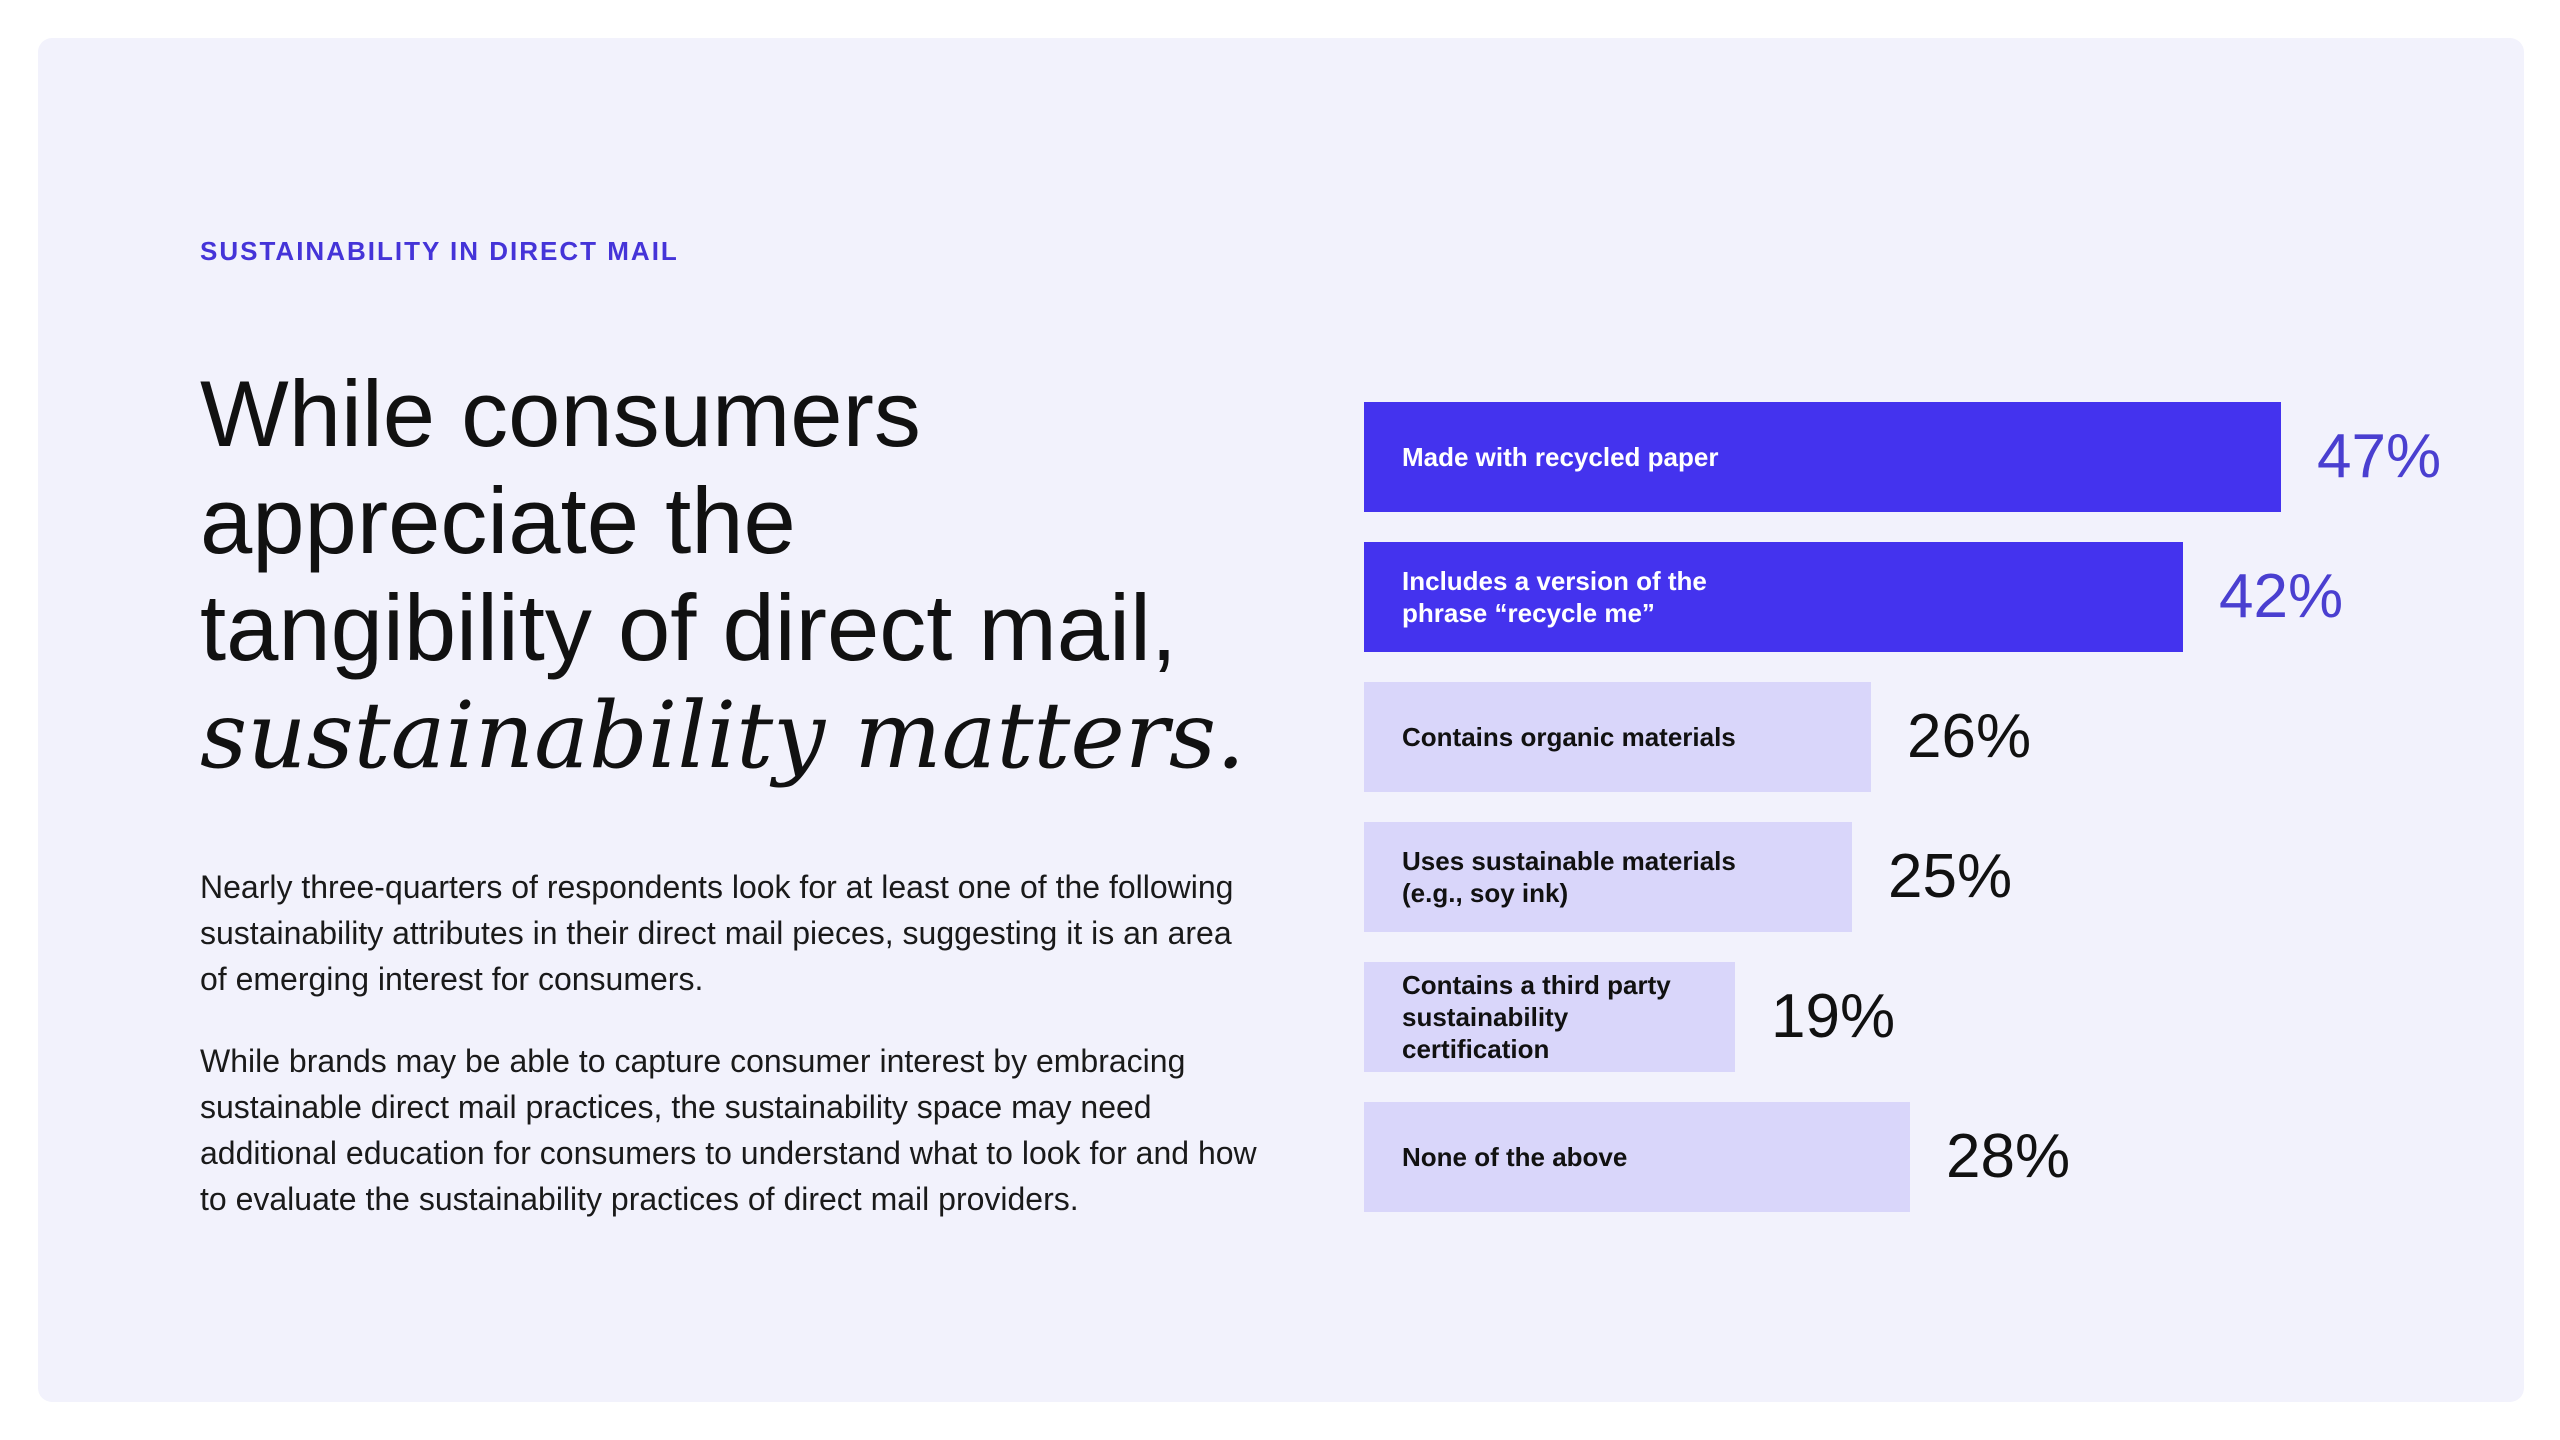 The image size is (2560, 1440). What do you see at coordinates (2379, 456) in the screenshot?
I see `bar-value-label: 47%` at bounding box center [2379, 456].